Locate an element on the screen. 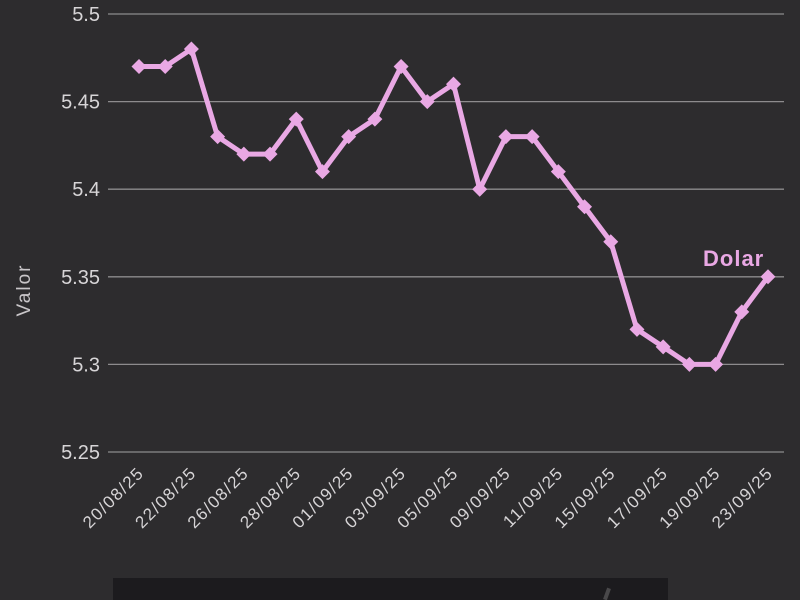 This screenshot has width=800, height=600. cutoff-glyph is located at coordinates (607, 593).